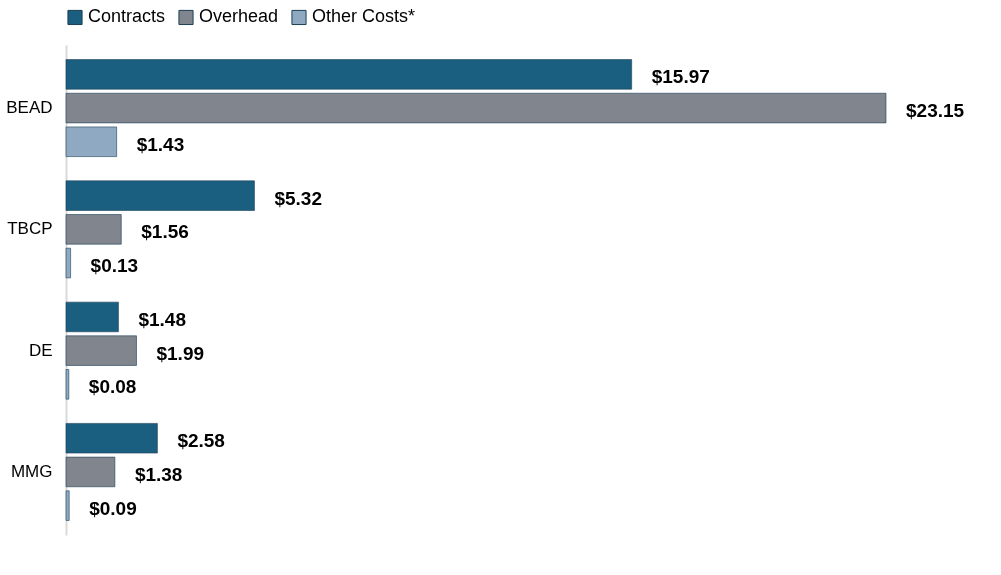  What do you see at coordinates (31, 471) in the screenshot?
I see `y-tick-label: MMG` at bounding box center [31, 471].